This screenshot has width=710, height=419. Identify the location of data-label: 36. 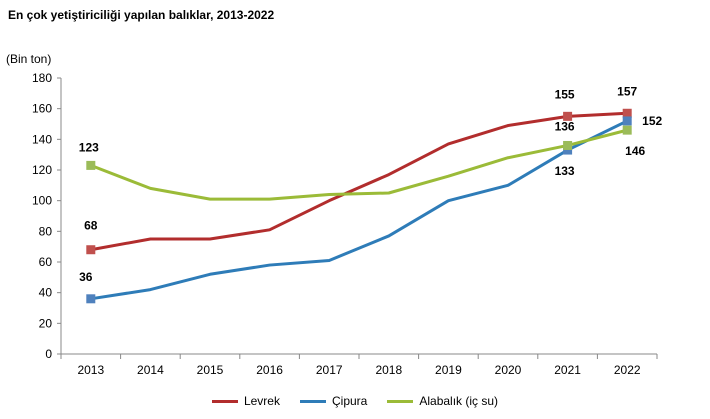
(86, 277).